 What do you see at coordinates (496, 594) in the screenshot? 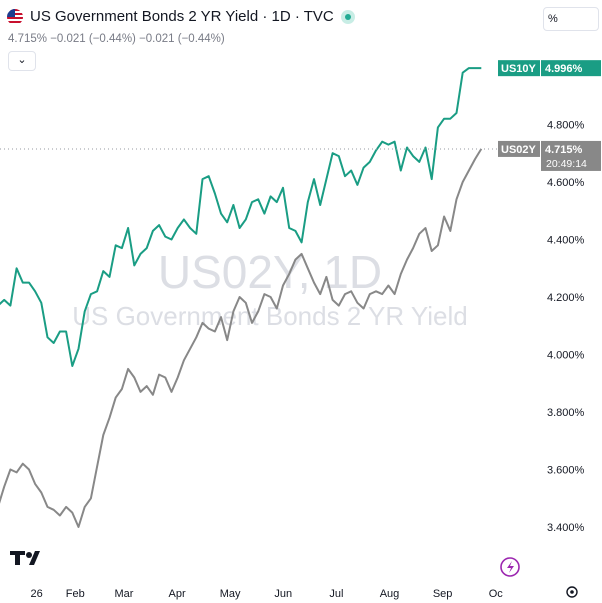
I see `x-tick-label: Oc` at bounding box center [496, 594].